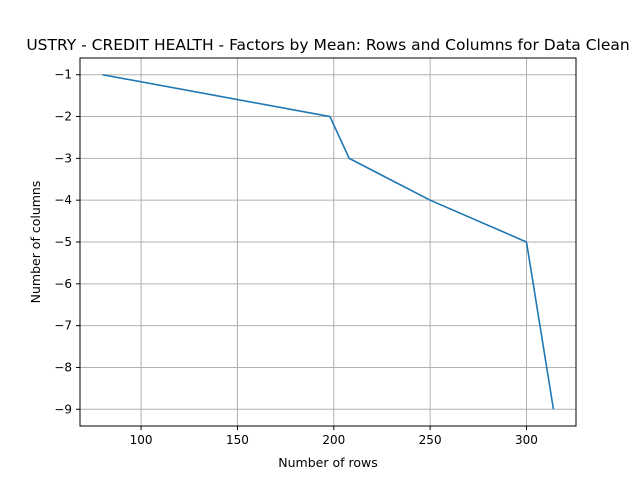 The height and width of the screenshot is (480, 640). I want to click on y-tick-label: −7, so click(63, 326).